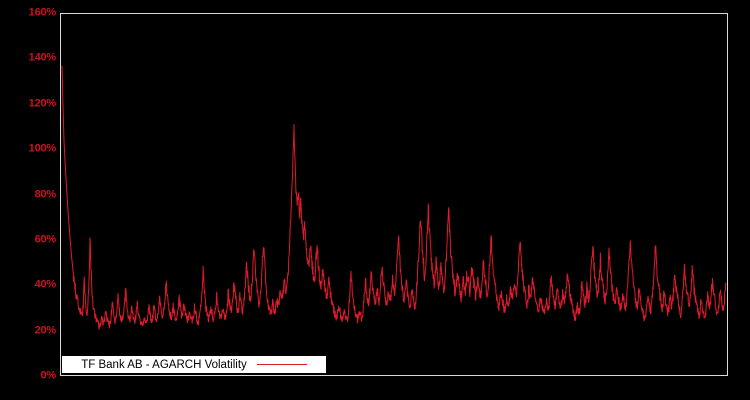 This screenshot has height=400, width=750. What do you see at coordinates (45, 284) in the screenshot?
I see `y-axis-tick-label: 40%` at bounding box center [45, 284].